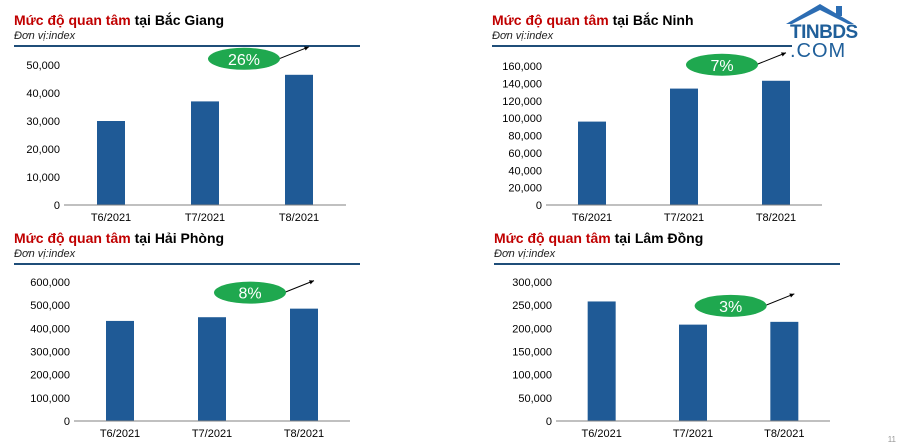  I want to click on chart-title: Mức độ quan tâm tại Bắc Ninh, so click(593, 20).